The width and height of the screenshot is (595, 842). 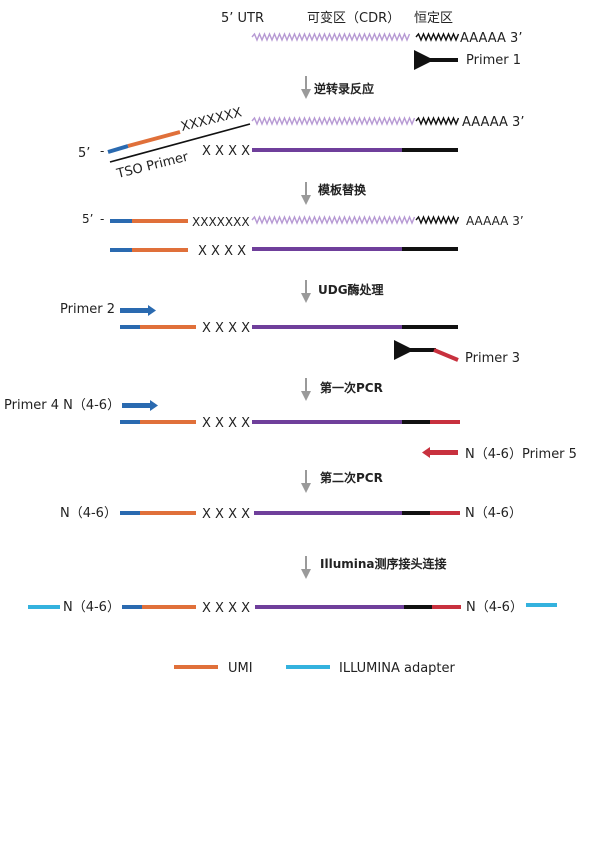 I want to click on primer4-arrow-body, so click(x=136, y=405).